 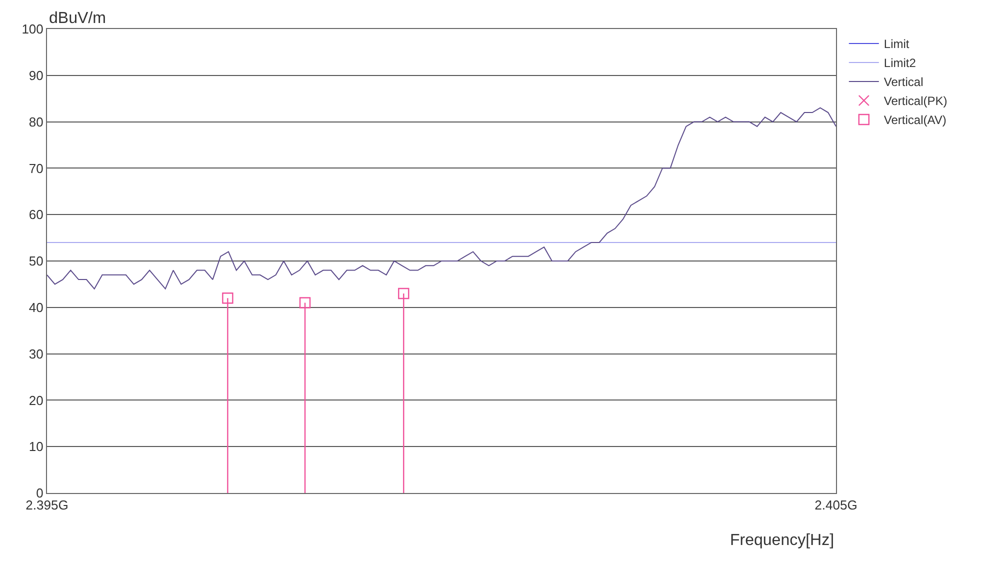 What do you see at coordinates (897, 44) in the screenshot?
I see `legend-label: Limit` at bounding box center [897, 44].